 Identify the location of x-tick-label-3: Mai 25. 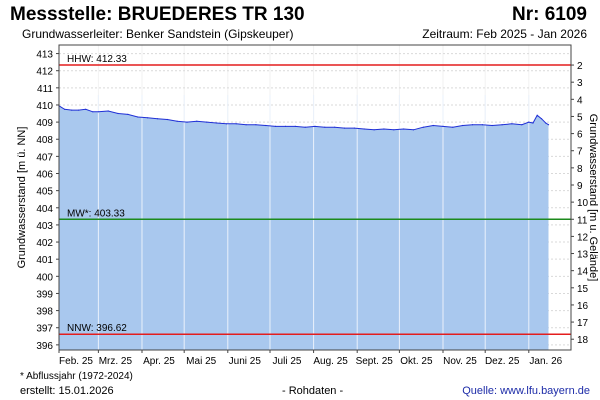
(201, 361).